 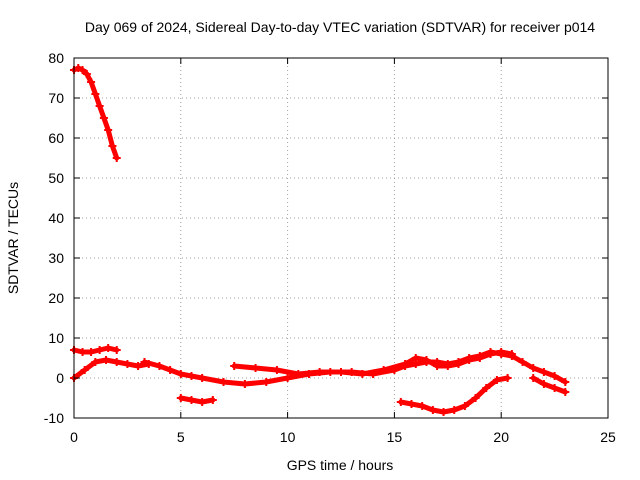 I want to click on y-tick-label: 60, so click(x=56, y=138).